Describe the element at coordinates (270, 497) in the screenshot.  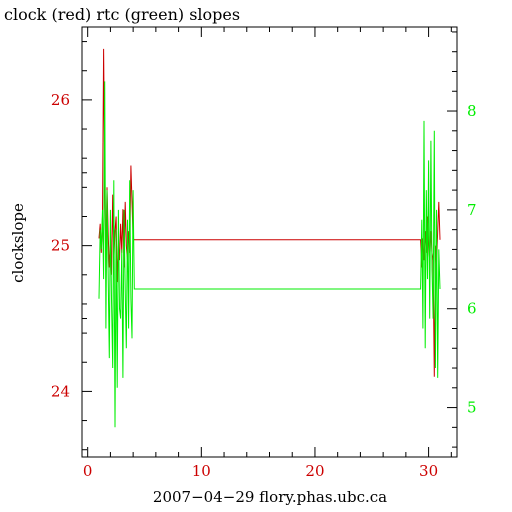
I see `x-axis-label: 2007−04−29 flory.phas.ubc.ca` at that location.